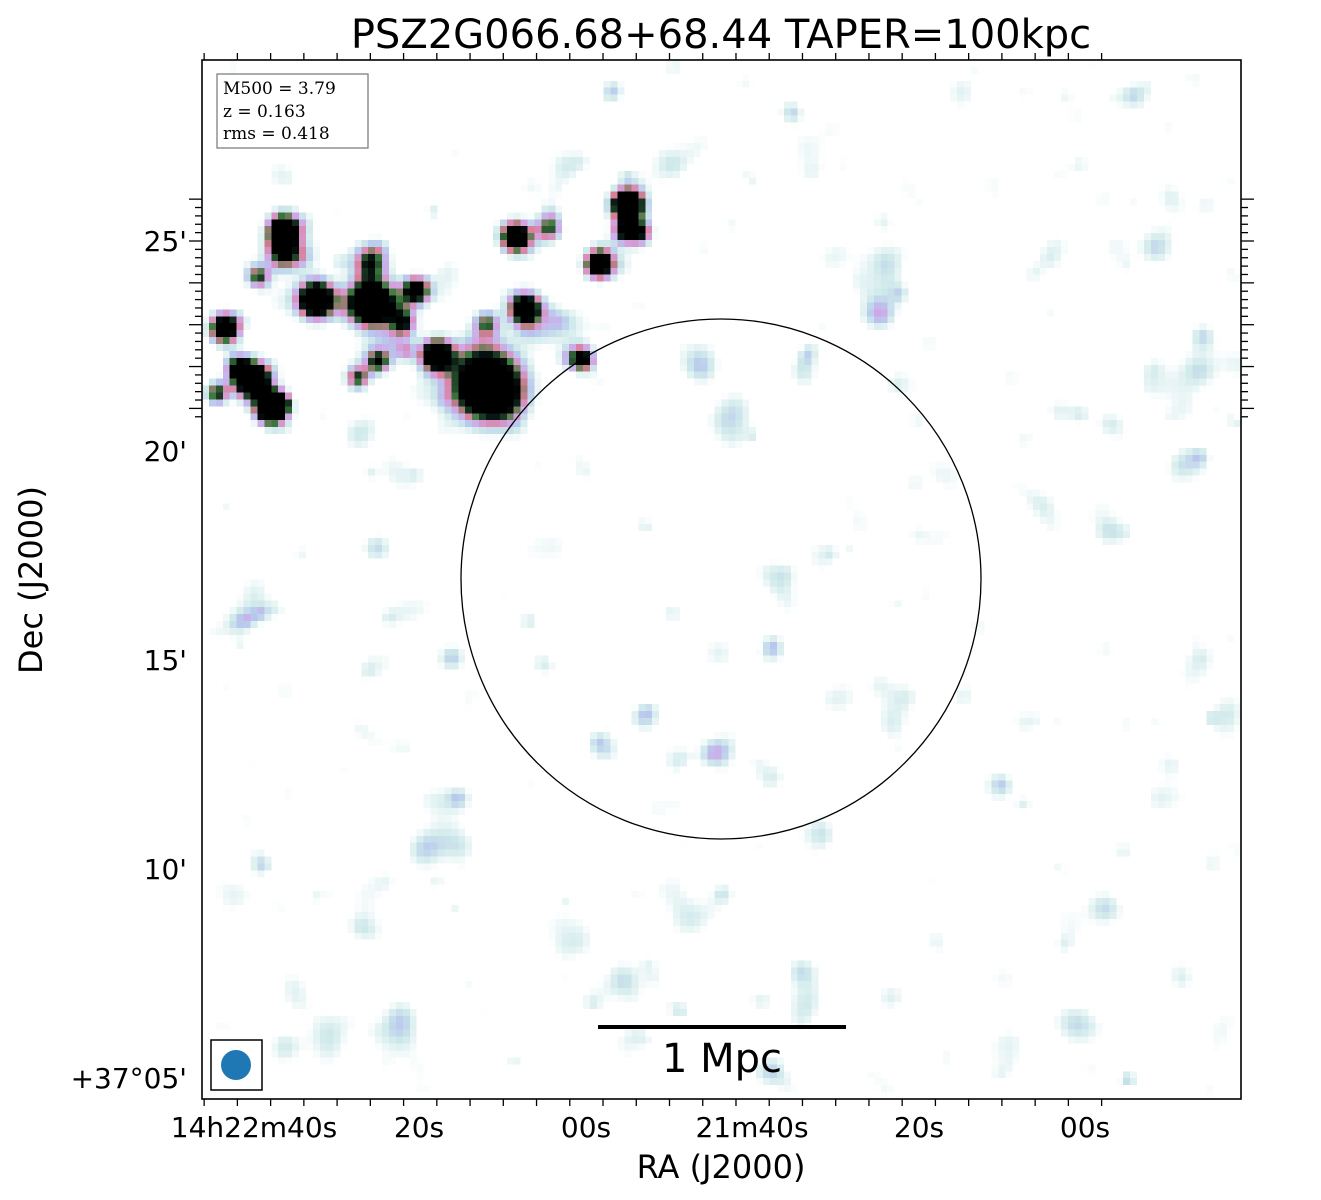  Describe the element at coordinates (99, 660) in the screenshot. I see `y-axis: 25' 20' 15' 10' +37°05' Dec (J2000)` at that location.